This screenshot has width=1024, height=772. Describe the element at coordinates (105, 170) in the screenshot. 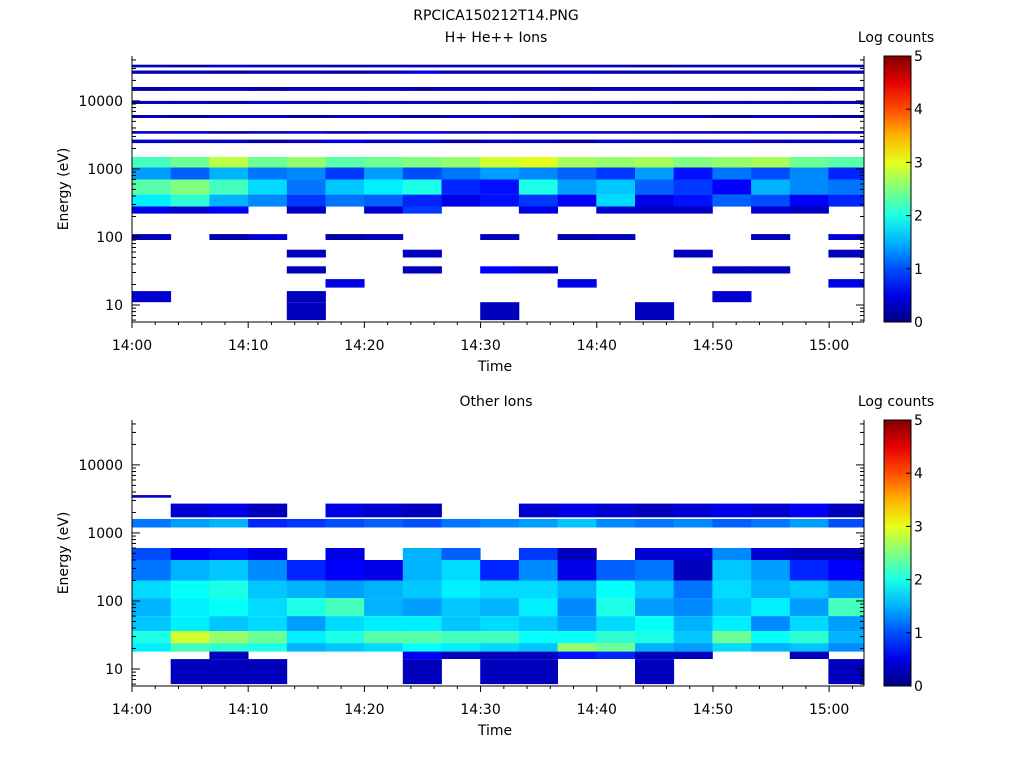

I see `y-tick-label: 1000` at that location.